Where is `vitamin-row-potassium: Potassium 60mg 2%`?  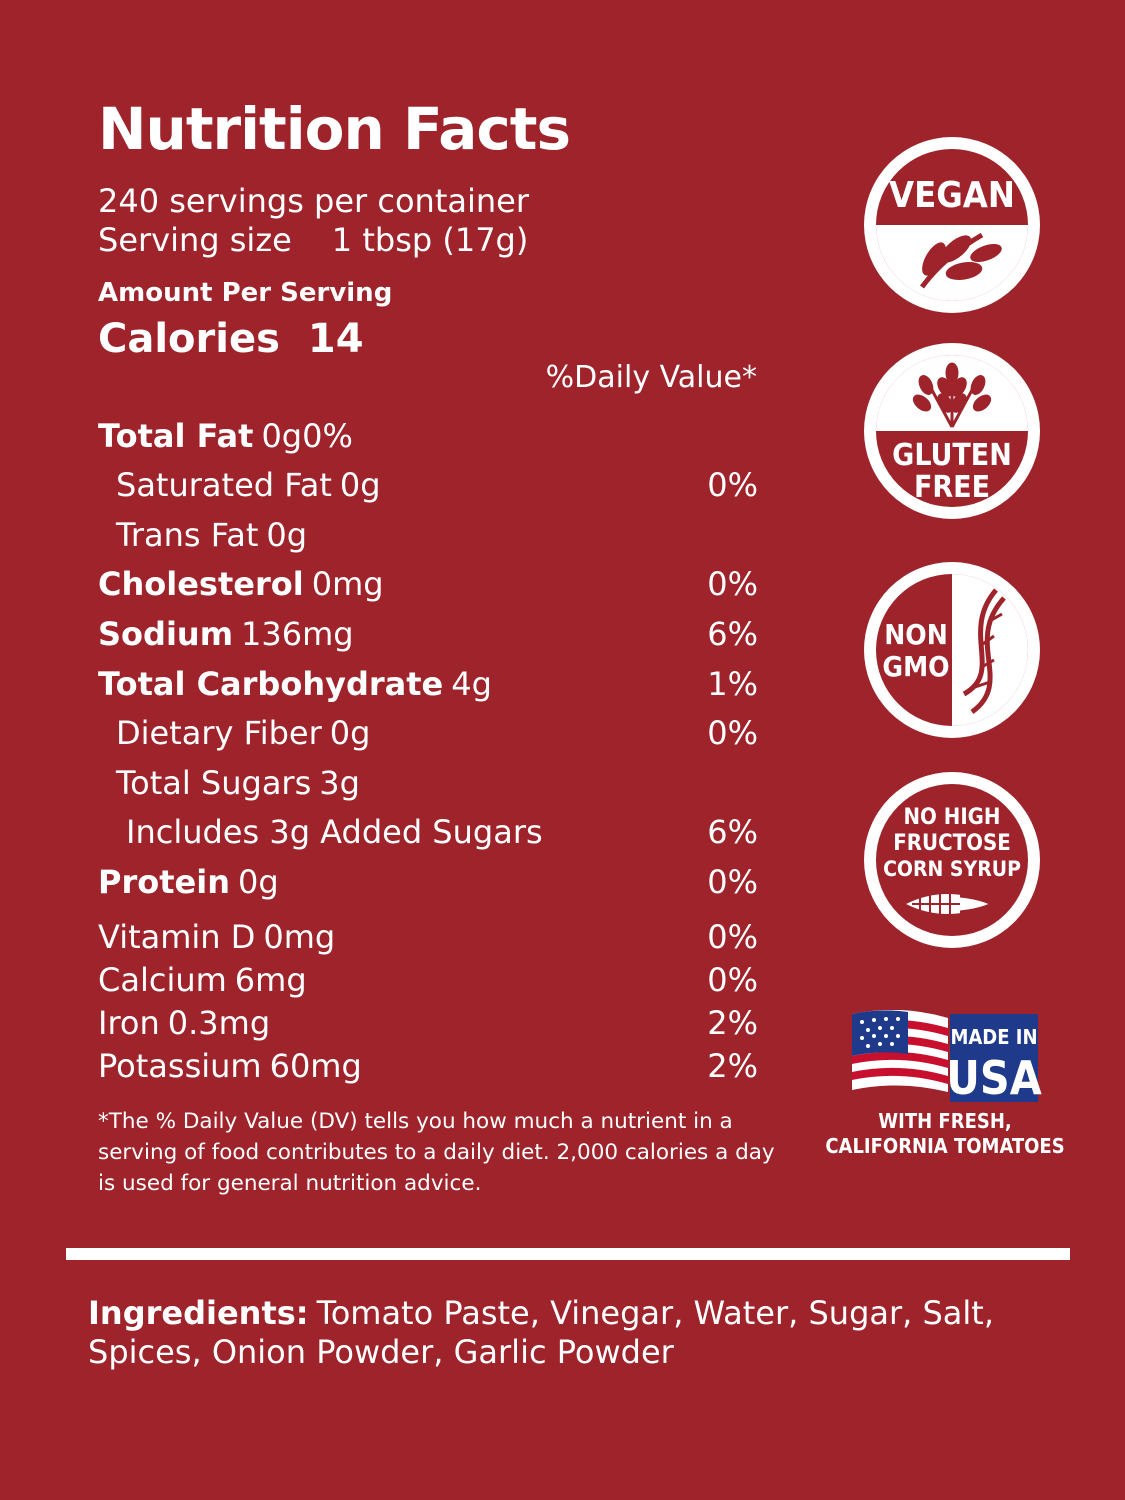 vitamin-row-potassium: Potassium 60mg 2% is located at coordinates (428, 1066).